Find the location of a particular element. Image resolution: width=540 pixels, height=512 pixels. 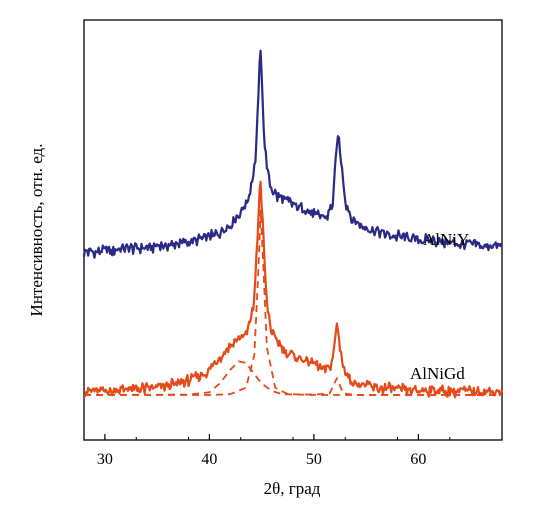

x-tick-label-30: 30 is located at coordinates (105, 459).